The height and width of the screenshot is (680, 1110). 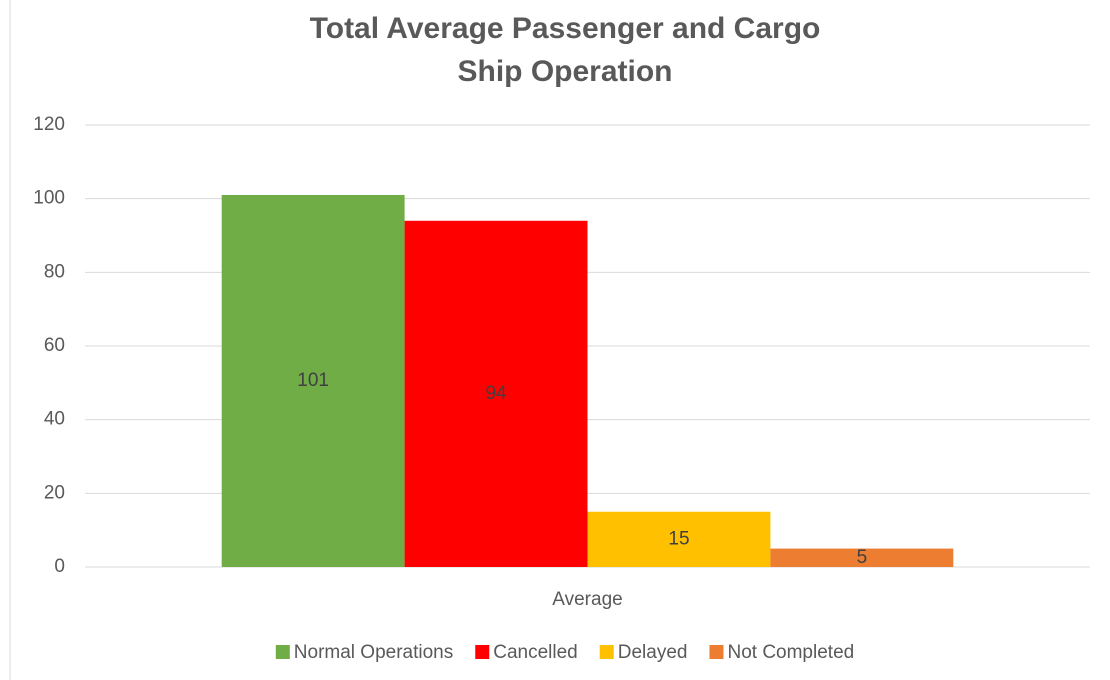 I want to click on y-tick-label: 20, so click(x=54, y=492).